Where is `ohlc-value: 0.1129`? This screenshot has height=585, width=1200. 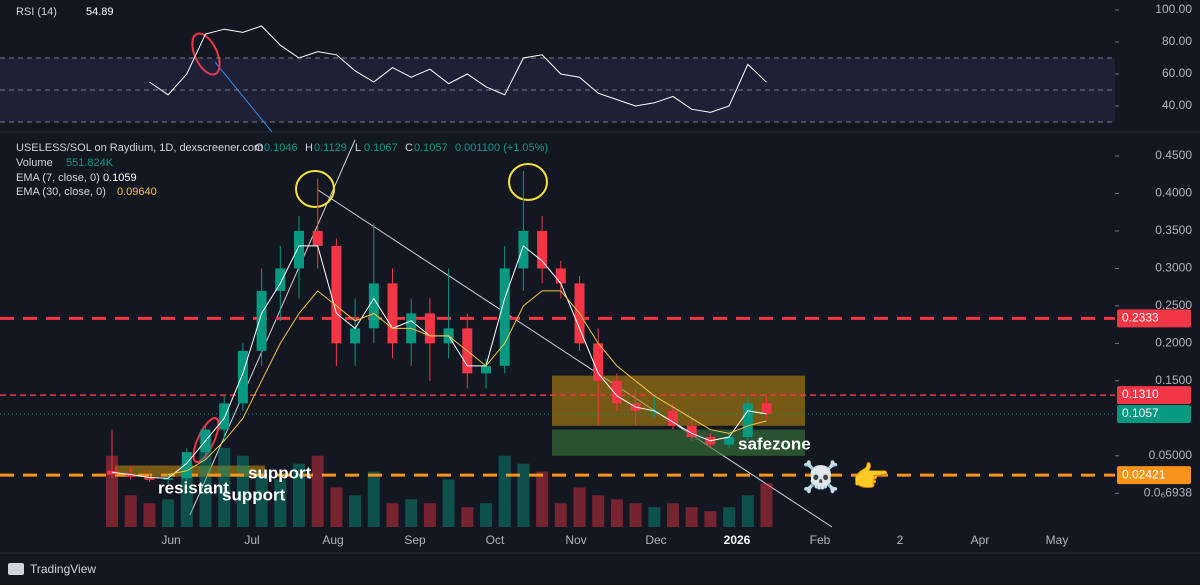 ohlc-value: 0.1129 is located at coordinates (330, 148).